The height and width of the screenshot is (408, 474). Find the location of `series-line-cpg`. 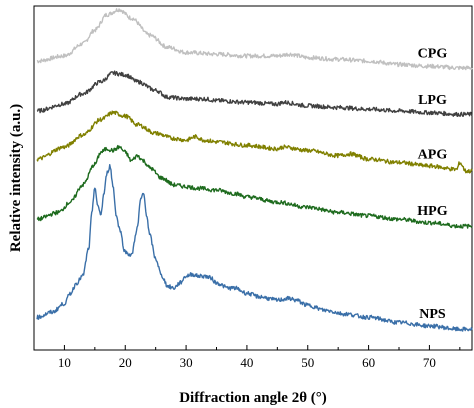

series-line-cpg is located at coordinates (254, 39).